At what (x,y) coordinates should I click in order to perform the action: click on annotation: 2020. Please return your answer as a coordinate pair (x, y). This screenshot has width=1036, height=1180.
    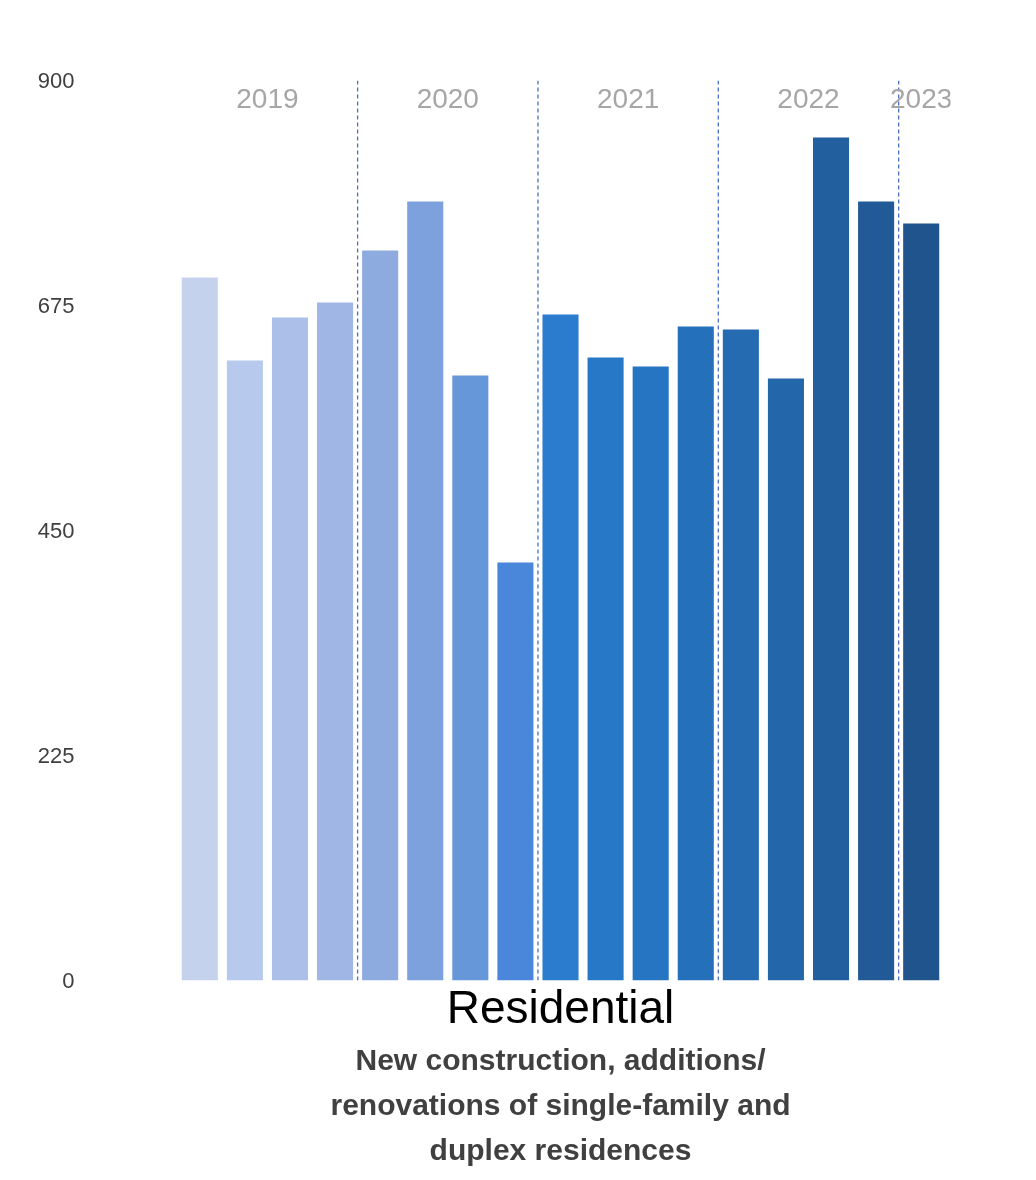
    Looking at the image, I should click on (447, 98).